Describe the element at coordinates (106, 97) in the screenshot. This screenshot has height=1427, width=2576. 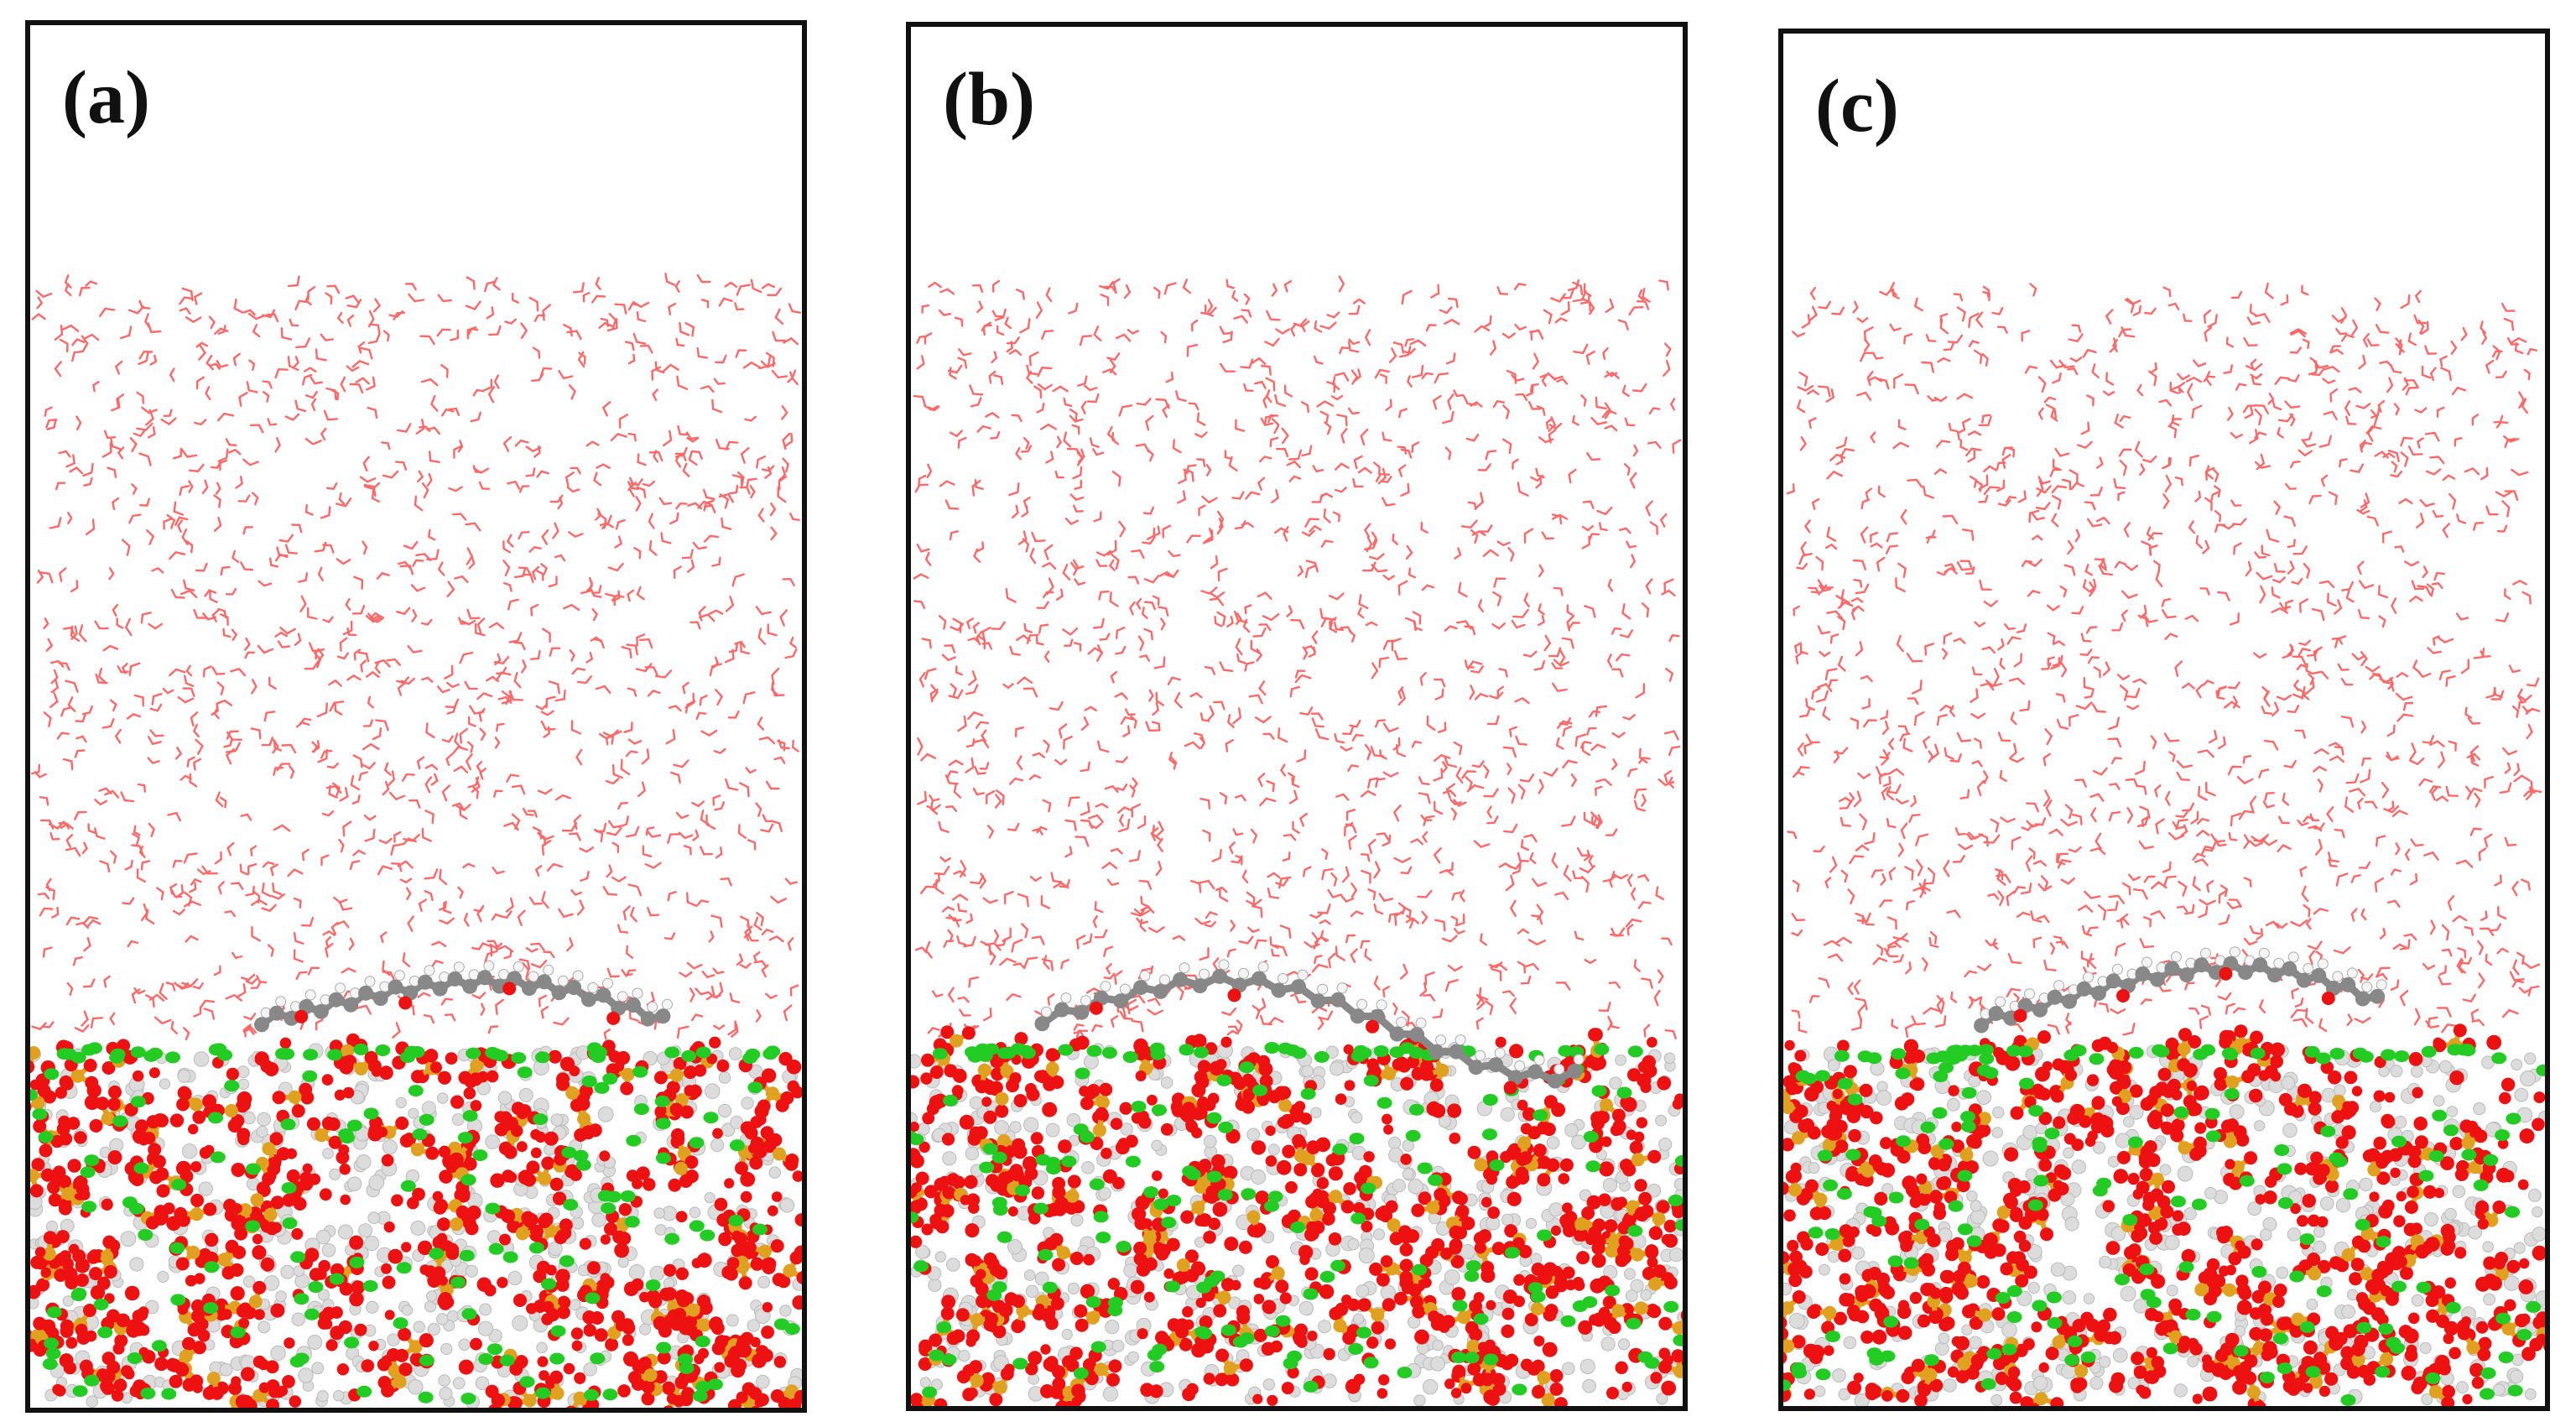
I see `panel-label-a: (a)` at that location.